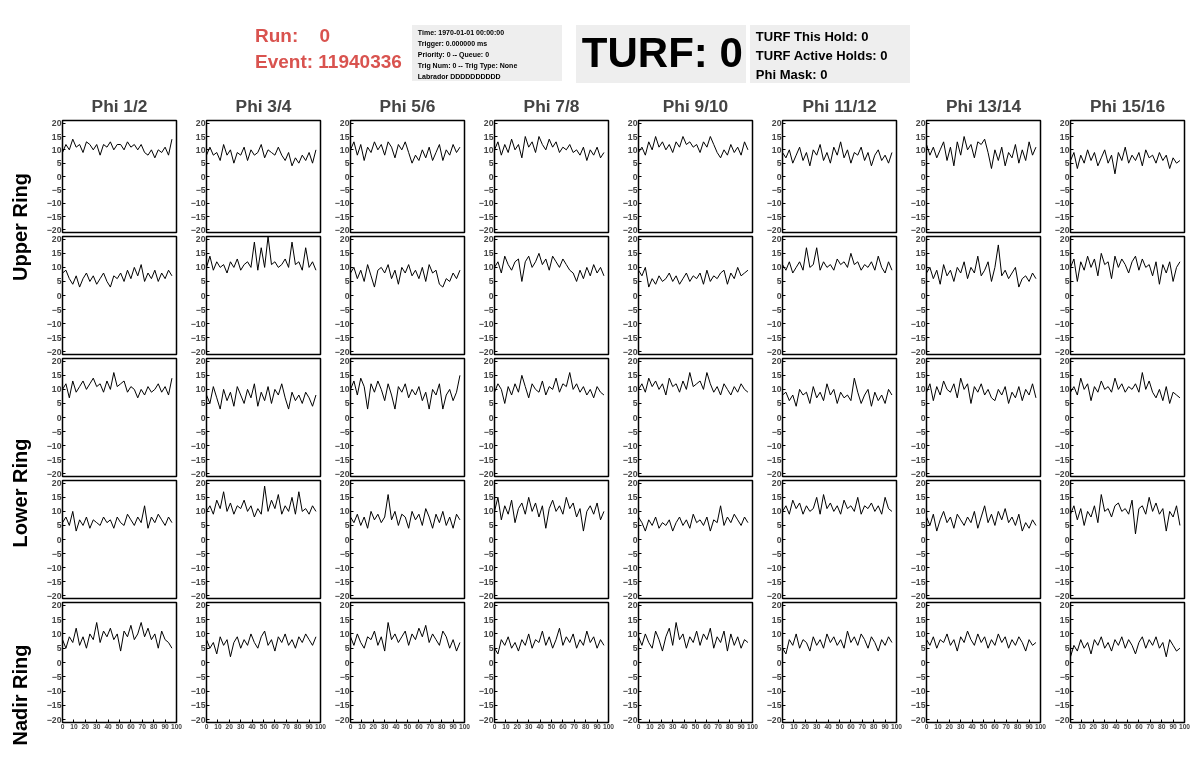  What do you see at coordinates (119, 105) in the screenshot?
I see `chart-title: Phi 1/2` at bounding box center [119, 105].